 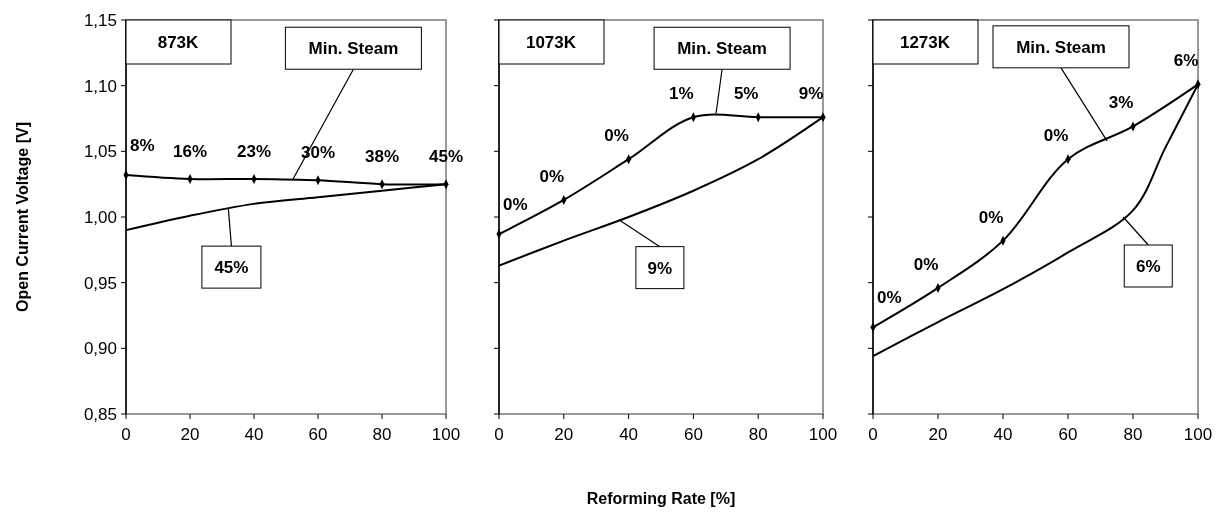 What do you see at coordinates (190, 151) in the screenshot?
I see `annotation: 16%` at bounding box center [190, 151].